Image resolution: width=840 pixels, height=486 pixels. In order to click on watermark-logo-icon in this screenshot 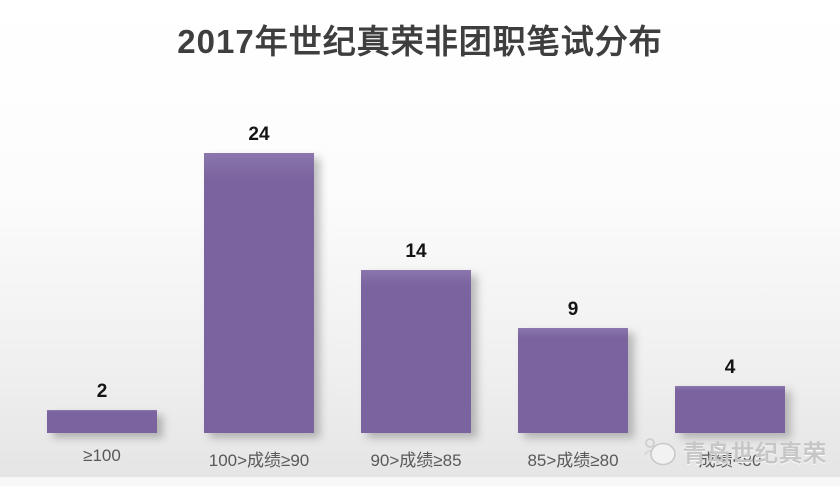, I will do `click(660, 452)`.